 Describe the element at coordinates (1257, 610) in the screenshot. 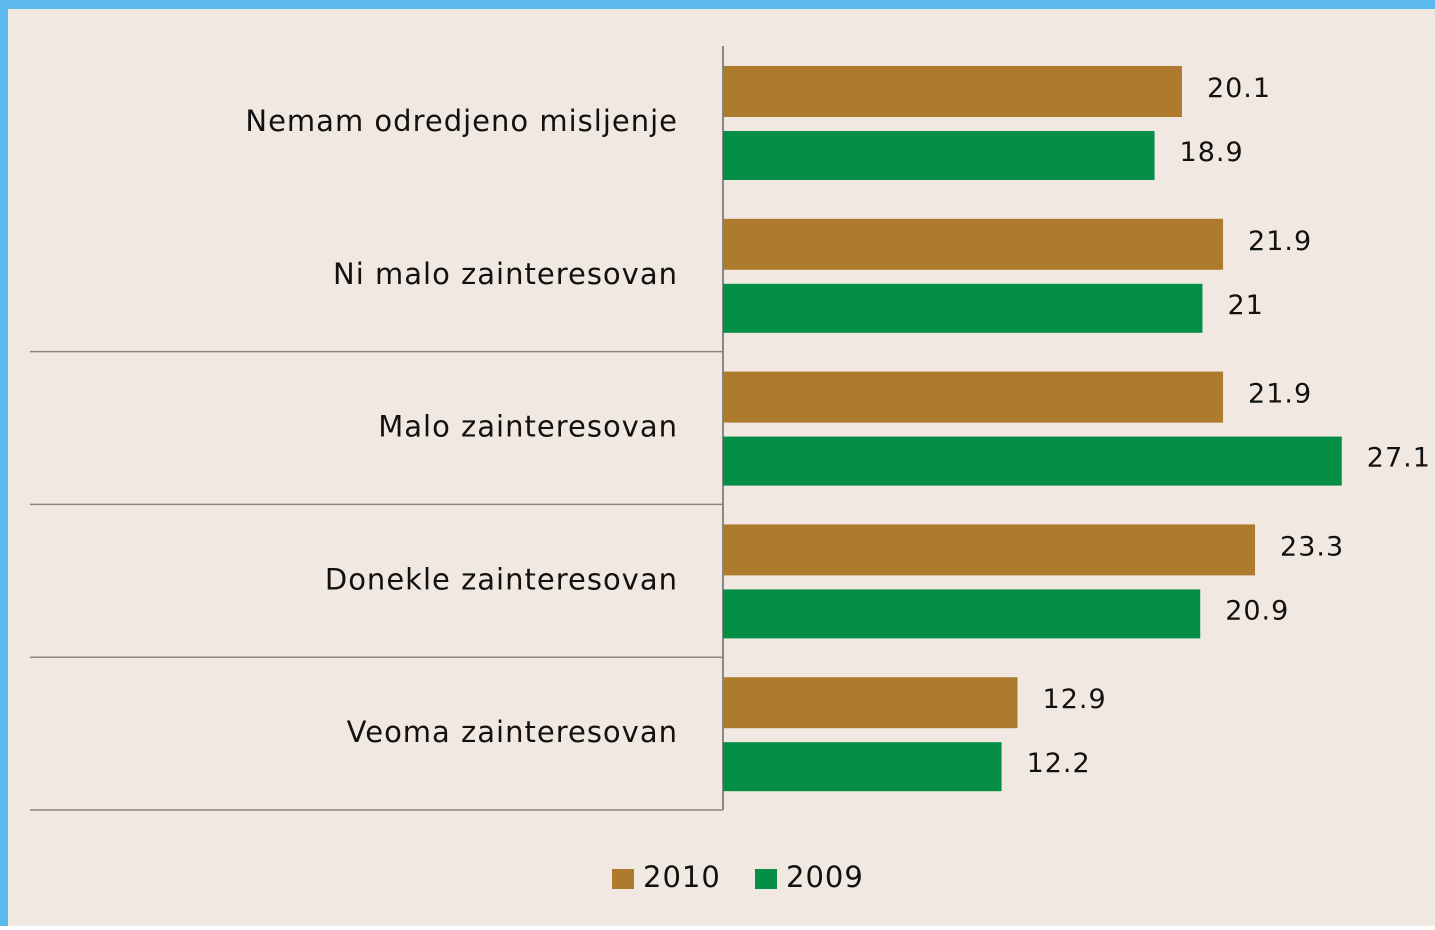

I see `value-label: 20.9` at that location.